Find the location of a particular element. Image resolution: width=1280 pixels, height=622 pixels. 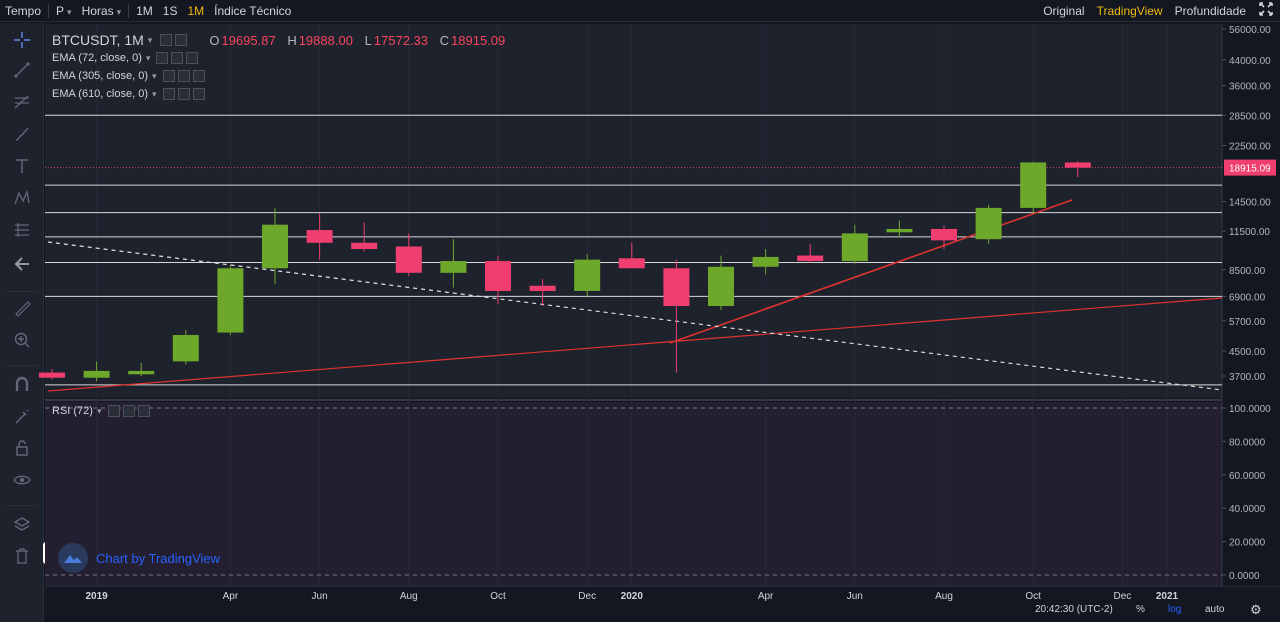

timeframe-item-5: 1M is located at coordinates (196, 10).